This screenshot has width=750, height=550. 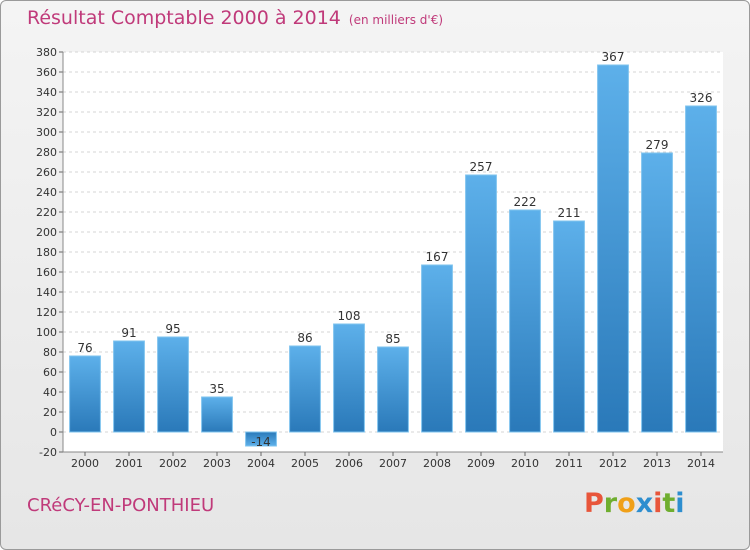 What do you see at coordinates (216, 389) in the screenshot?
I see `data-label: 35` at bounding box center [216, 389].